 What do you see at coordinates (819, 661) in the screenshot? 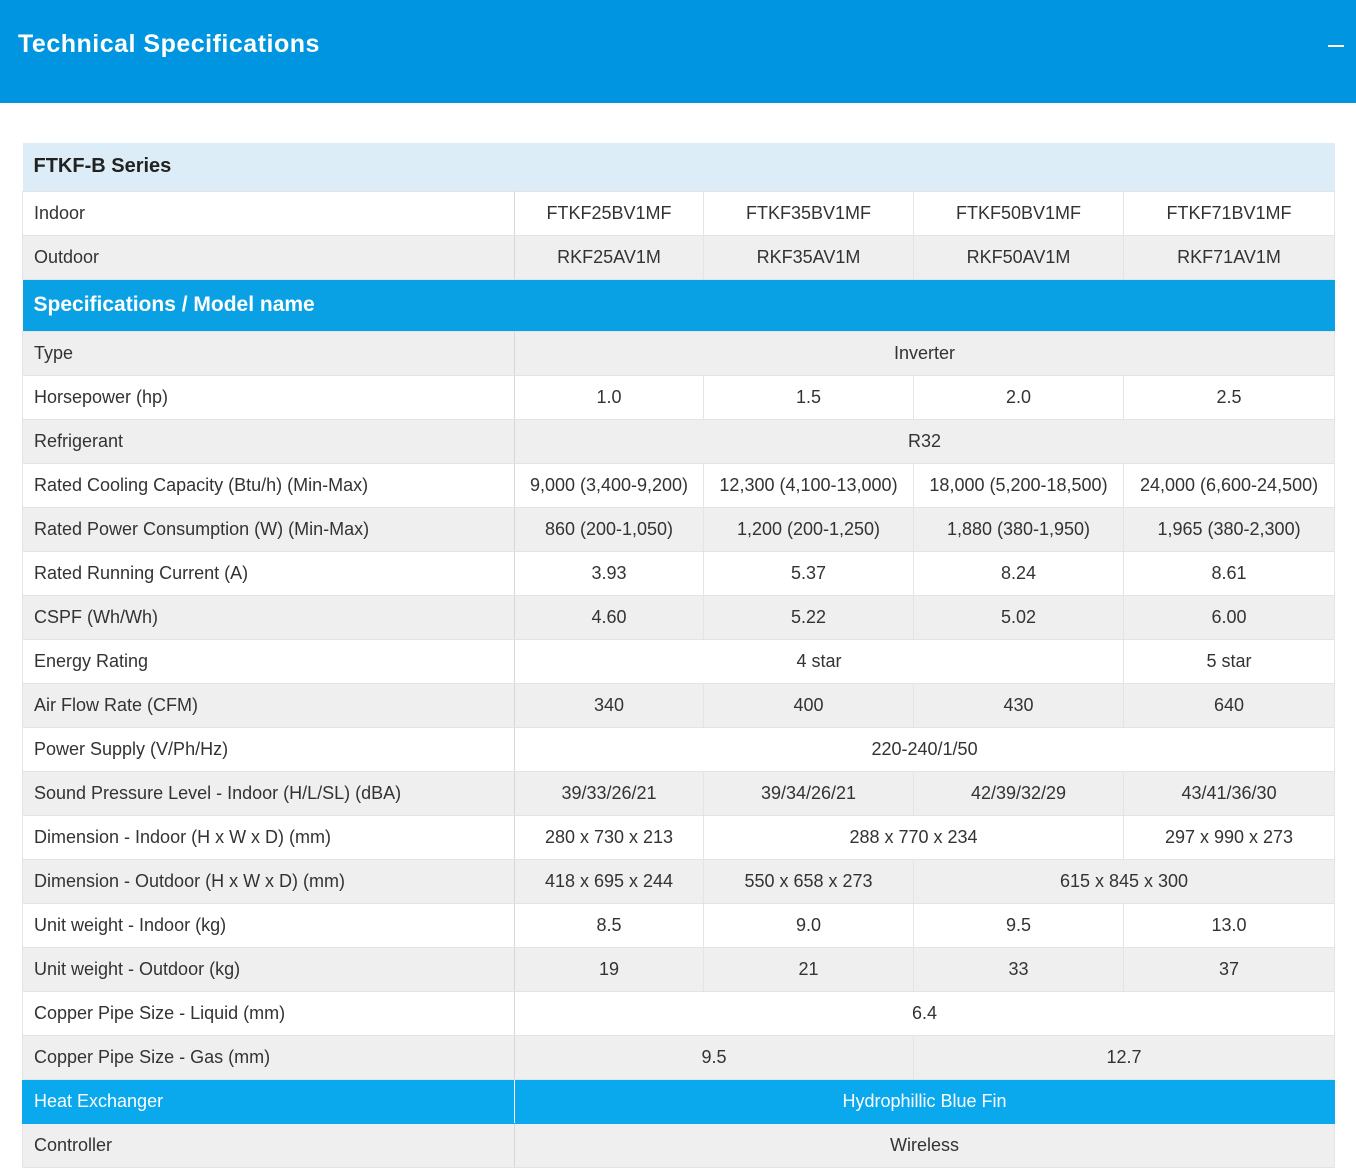
I see `spec-value: 4 star` at bounding box center [819, 661].